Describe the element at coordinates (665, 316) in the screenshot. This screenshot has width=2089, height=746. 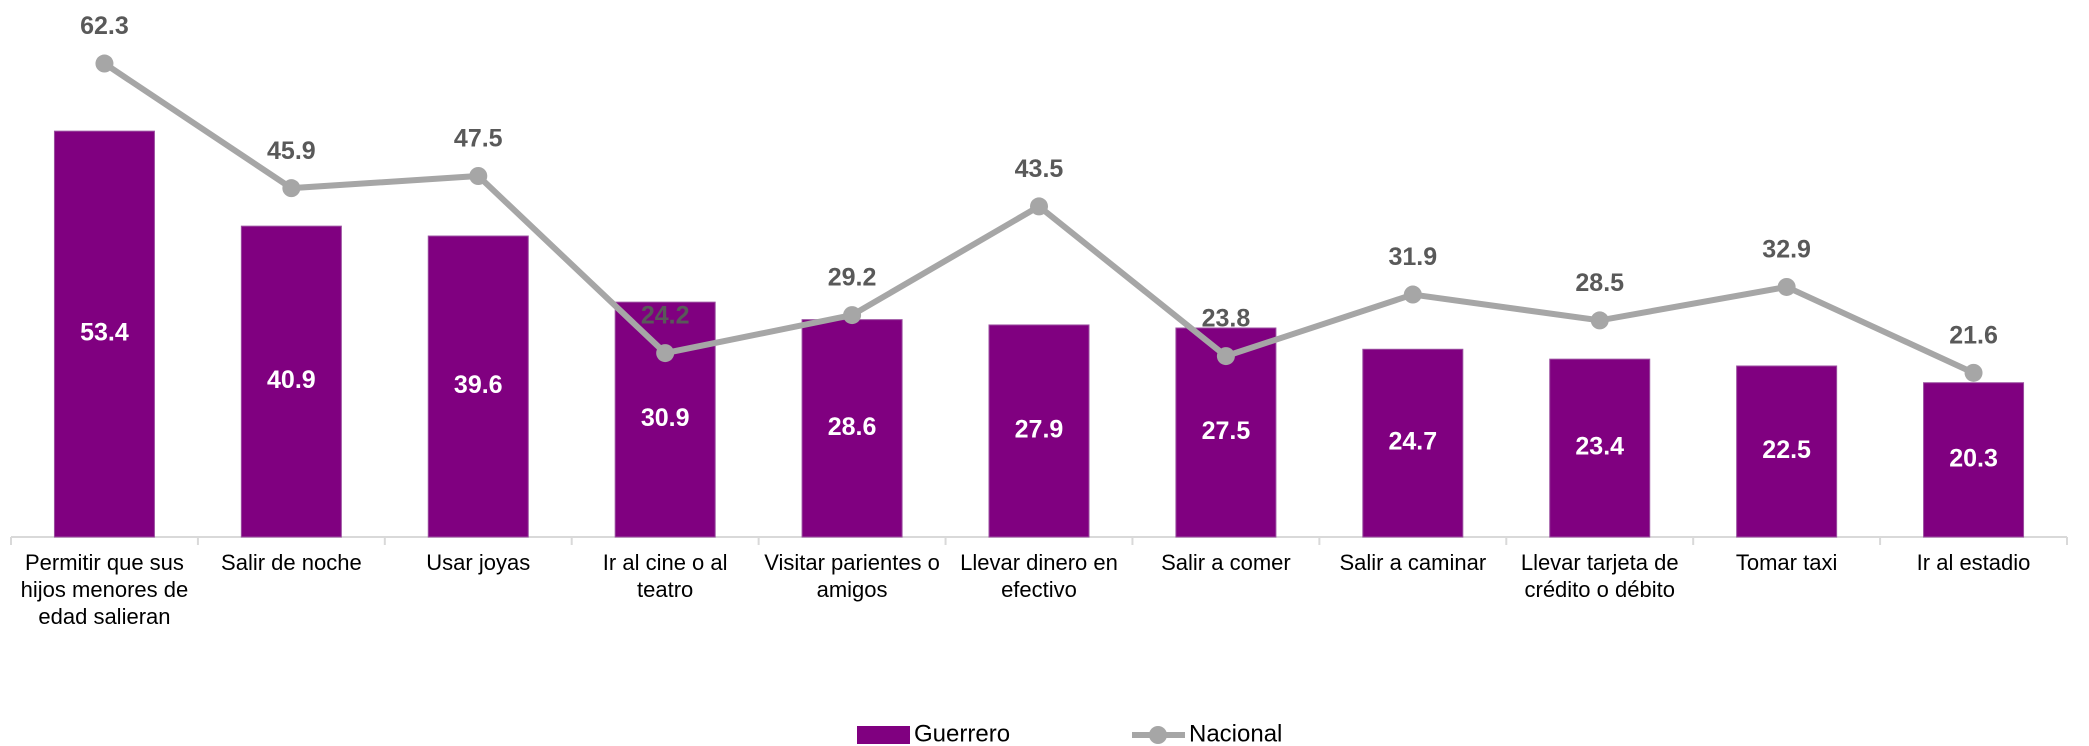
I see `line-value-label: 24.2` at that location.